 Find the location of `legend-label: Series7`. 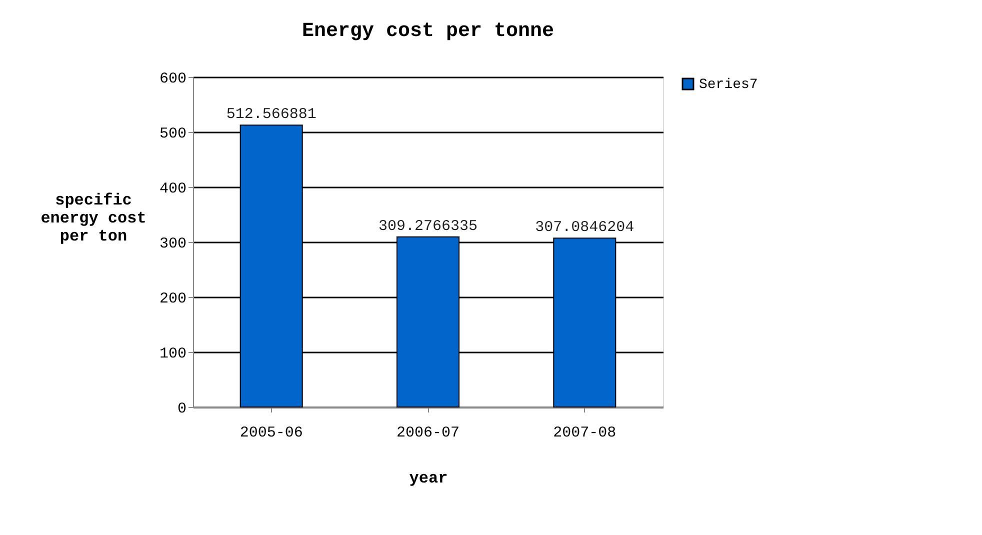

legend-label: Series7 is located at coordinates (728, 85).